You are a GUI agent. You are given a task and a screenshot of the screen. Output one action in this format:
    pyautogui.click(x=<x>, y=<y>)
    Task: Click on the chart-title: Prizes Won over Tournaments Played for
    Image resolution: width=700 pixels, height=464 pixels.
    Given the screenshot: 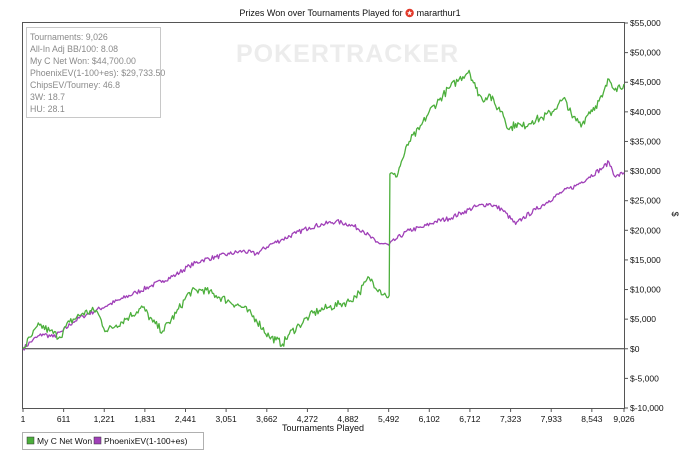 What is the action you would take?
    pyautogui.click(x=320, y=13)
    